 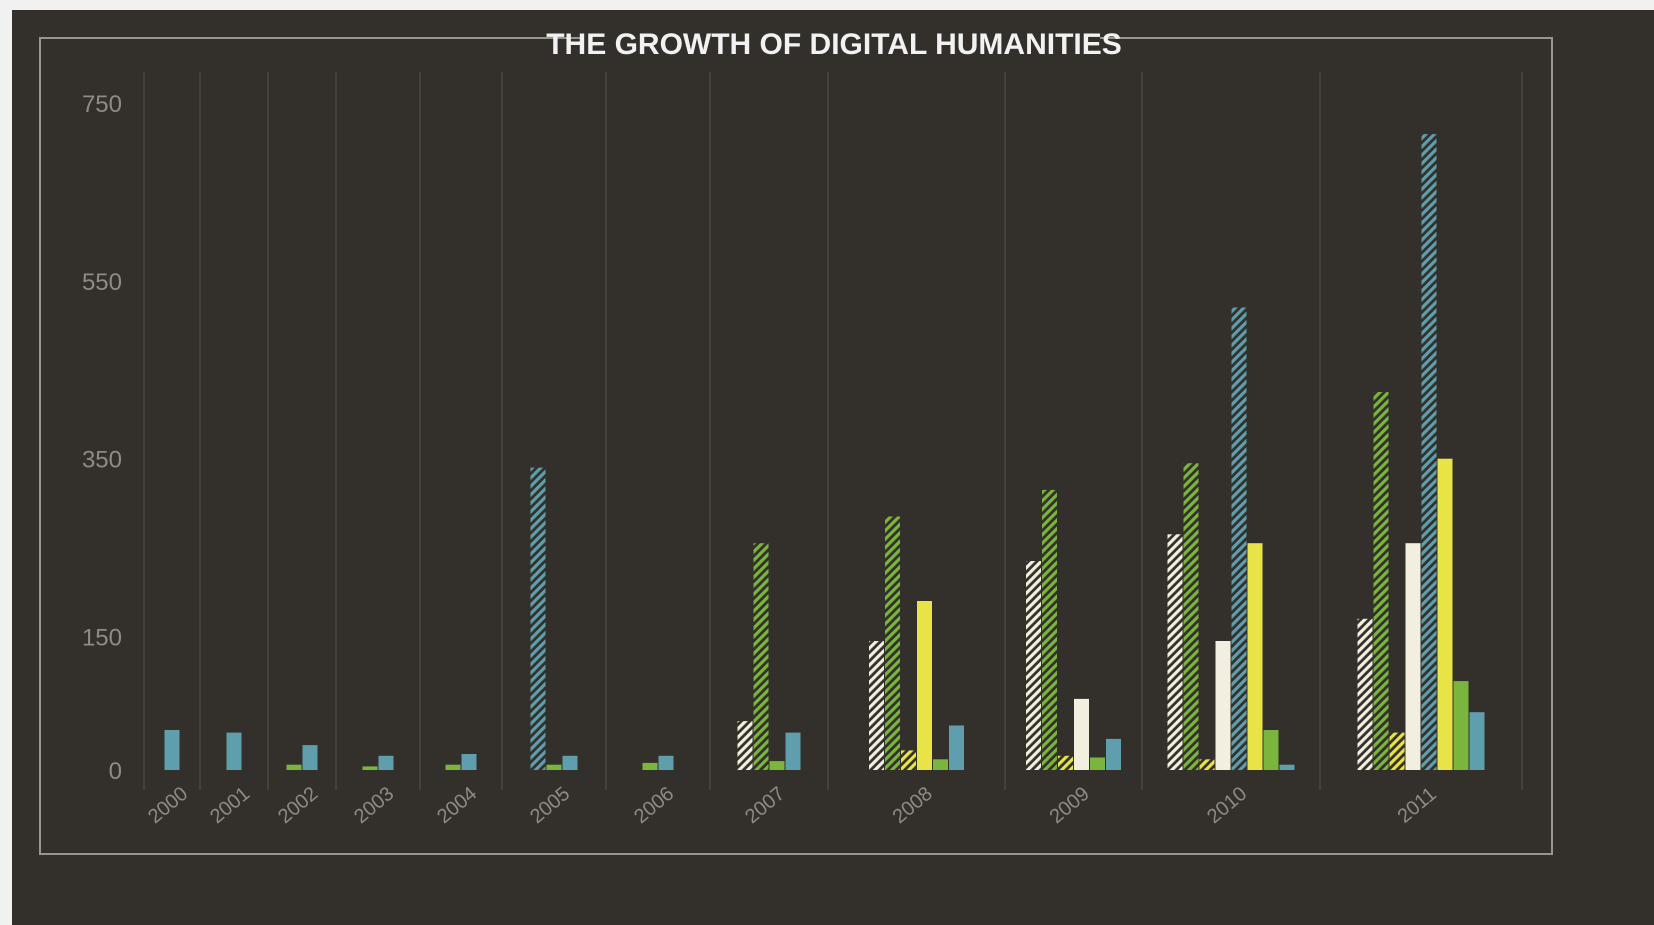 I want to click on y-tick-label: 150, so click(x=102, y=638).